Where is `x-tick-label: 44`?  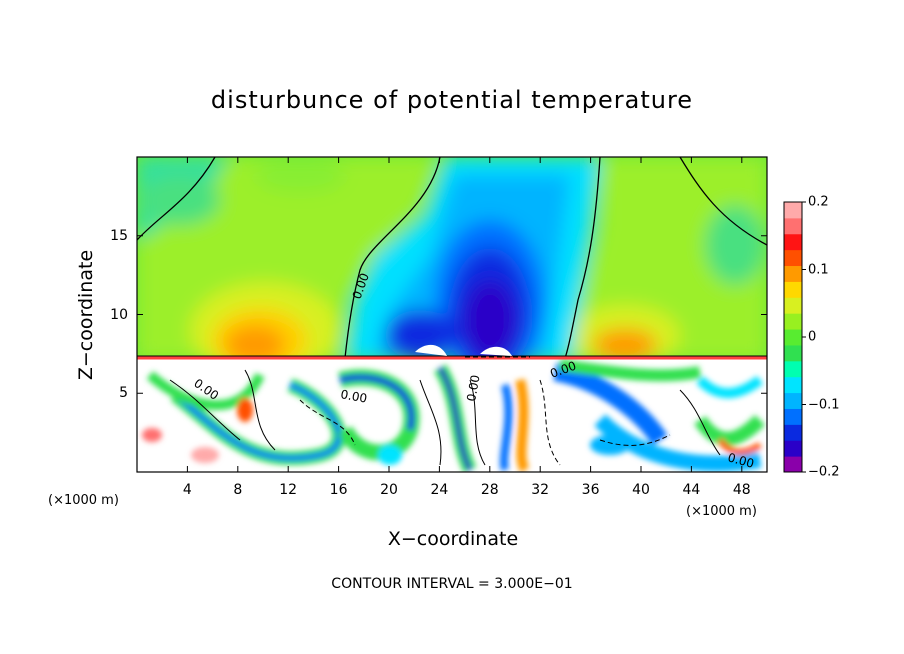
x-tick-label: 44 is located at coordinates (691, 490).